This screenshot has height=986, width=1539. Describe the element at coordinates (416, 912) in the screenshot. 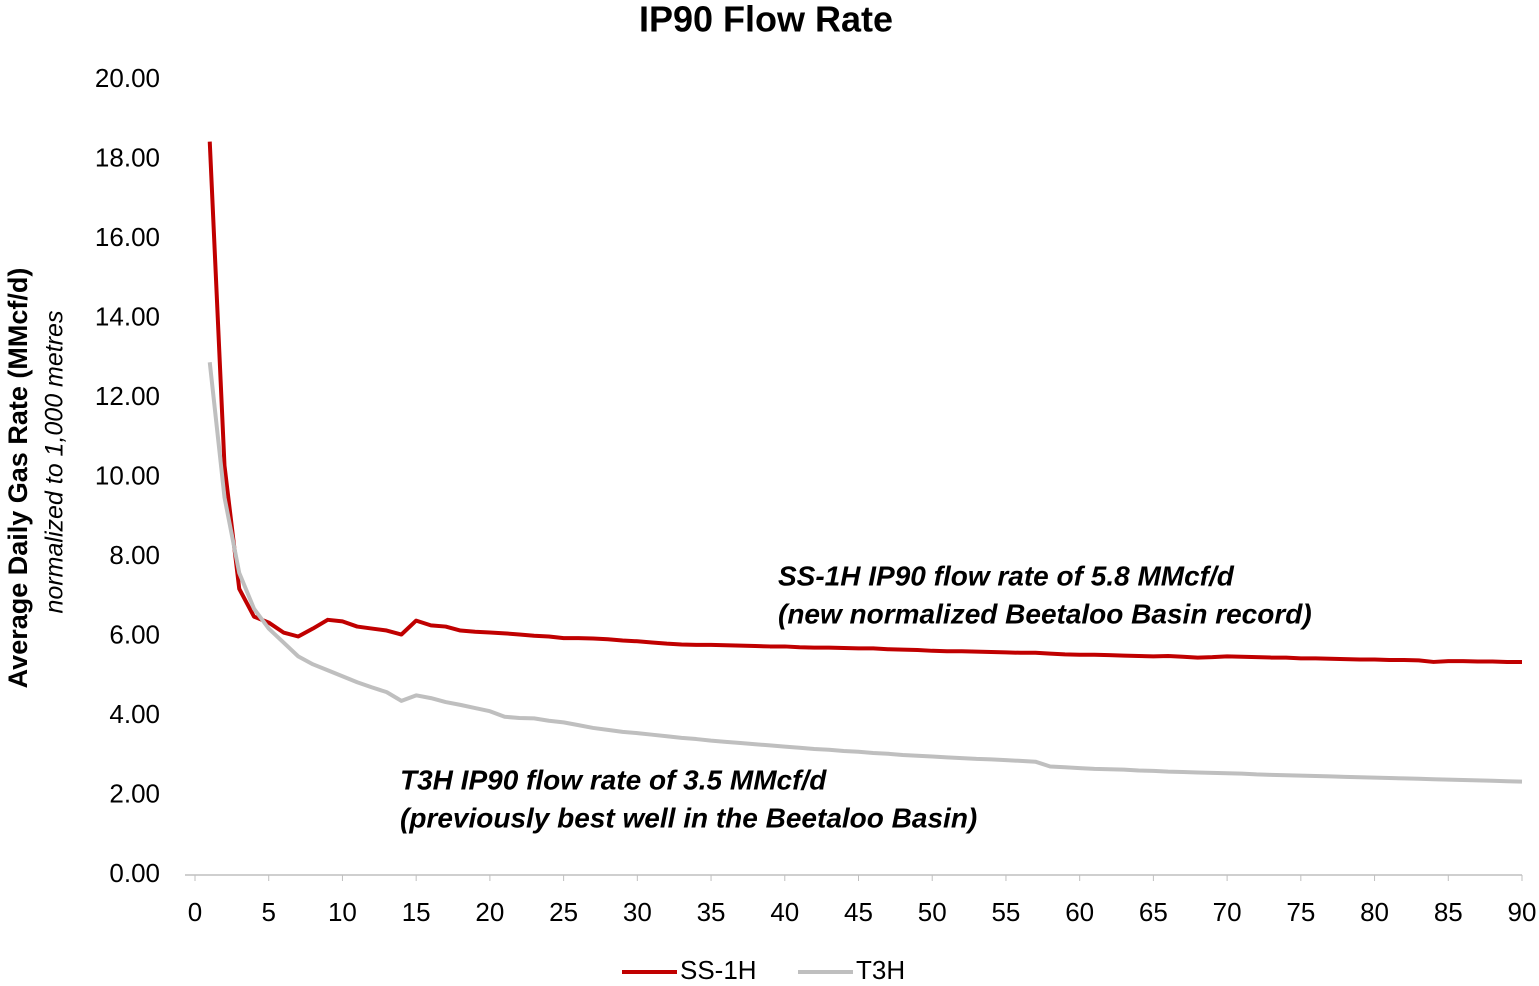

I see `x-tick-label: 15` at that location.